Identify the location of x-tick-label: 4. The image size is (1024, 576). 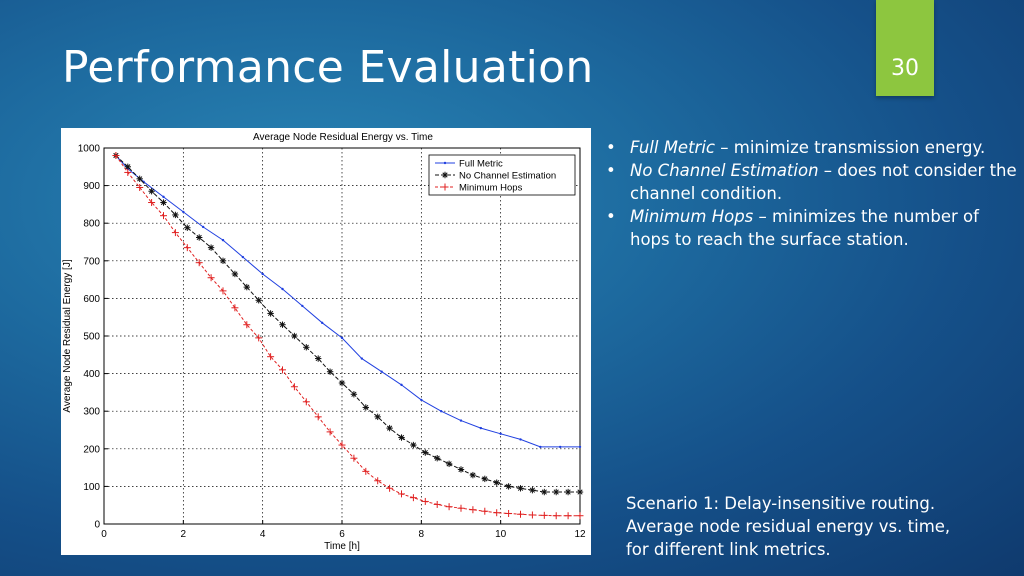
(263, 534).